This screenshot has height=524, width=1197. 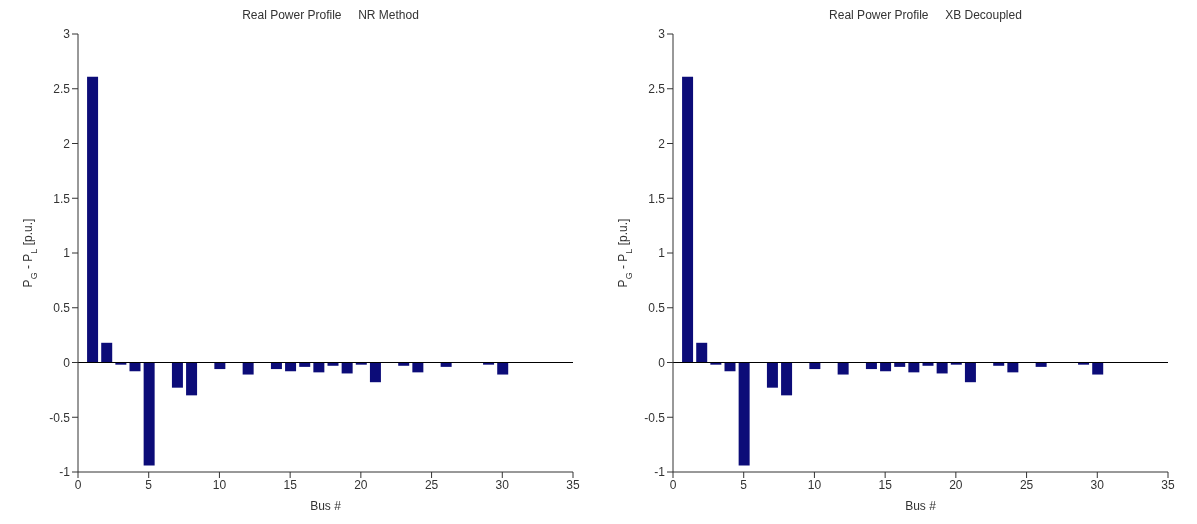 I want to click on chart-title: Real Power Profile XB Decoupled, so click(x=925, y=16).